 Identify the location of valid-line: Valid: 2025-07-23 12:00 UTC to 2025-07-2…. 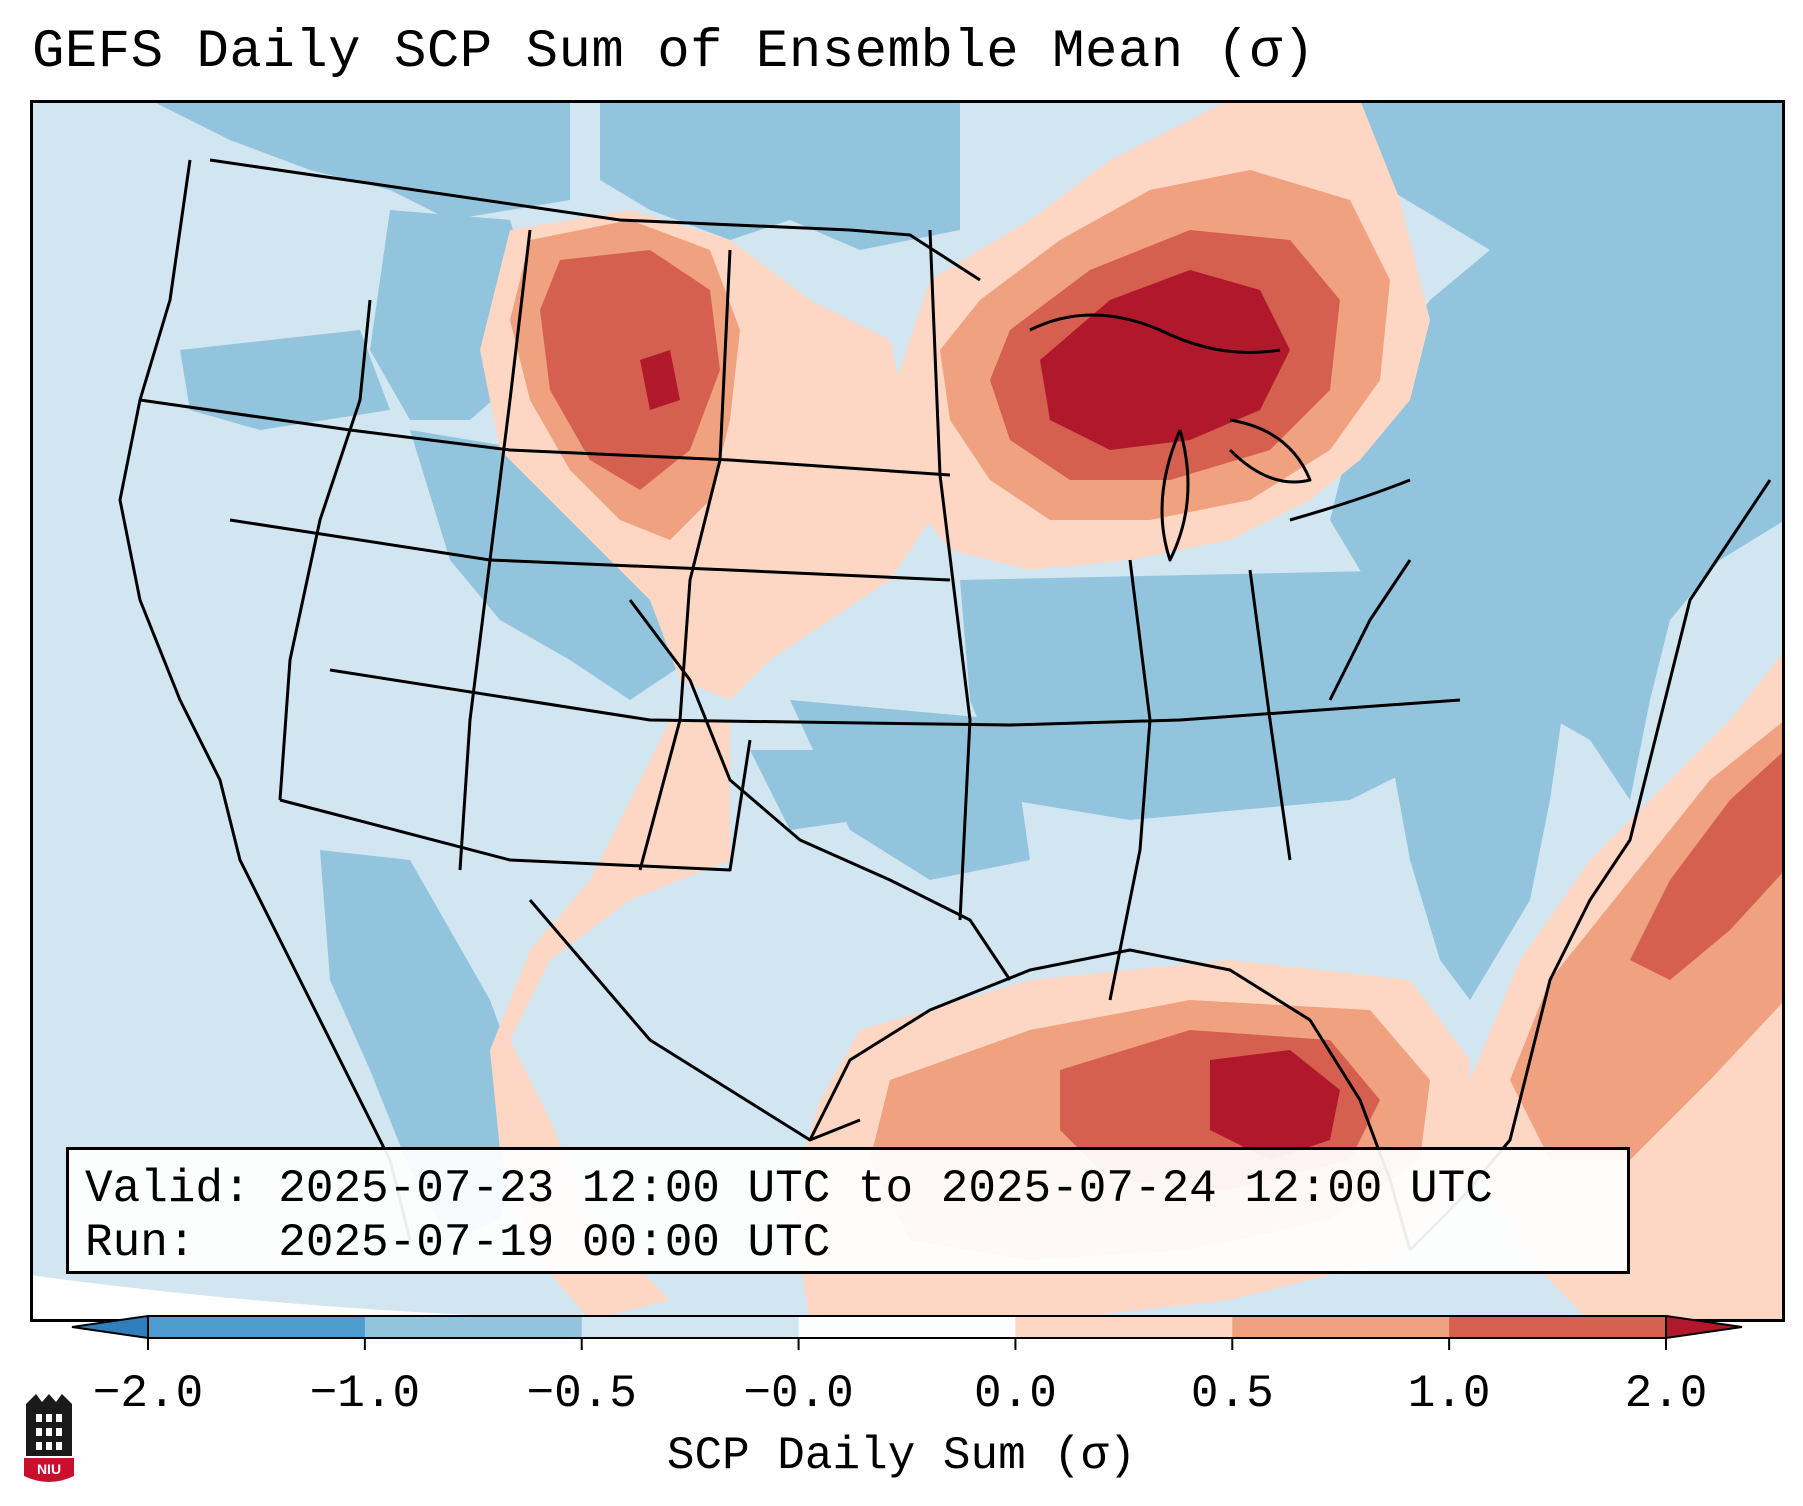
(789, 1189).